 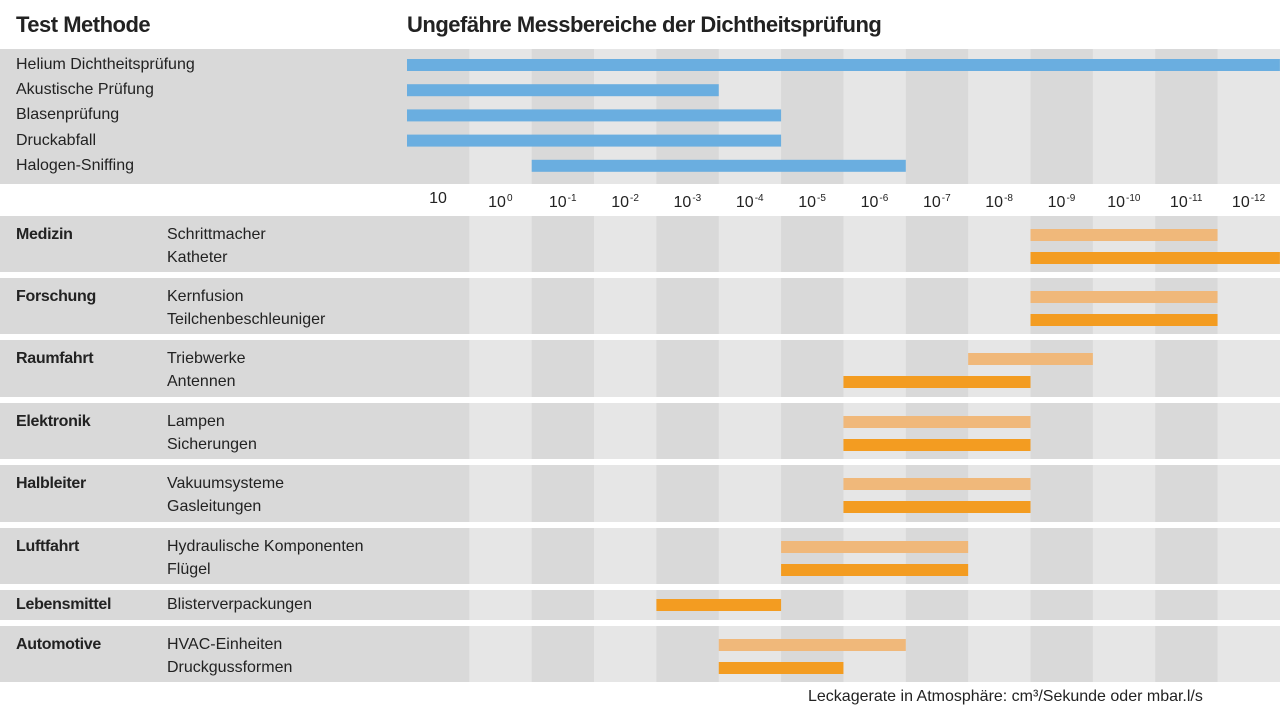 I want to click on x-tick-label: 10-10, so click(x=1124, y=201).